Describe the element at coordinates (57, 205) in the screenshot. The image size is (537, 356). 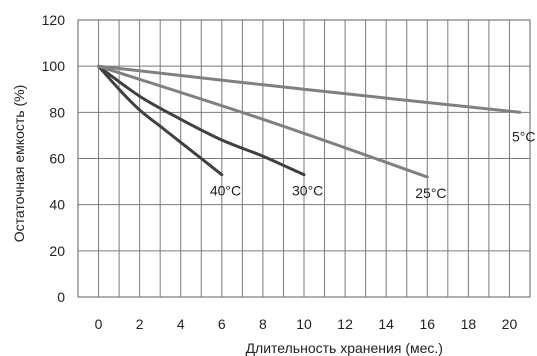
I see `y-tick-label: 40` at that location.